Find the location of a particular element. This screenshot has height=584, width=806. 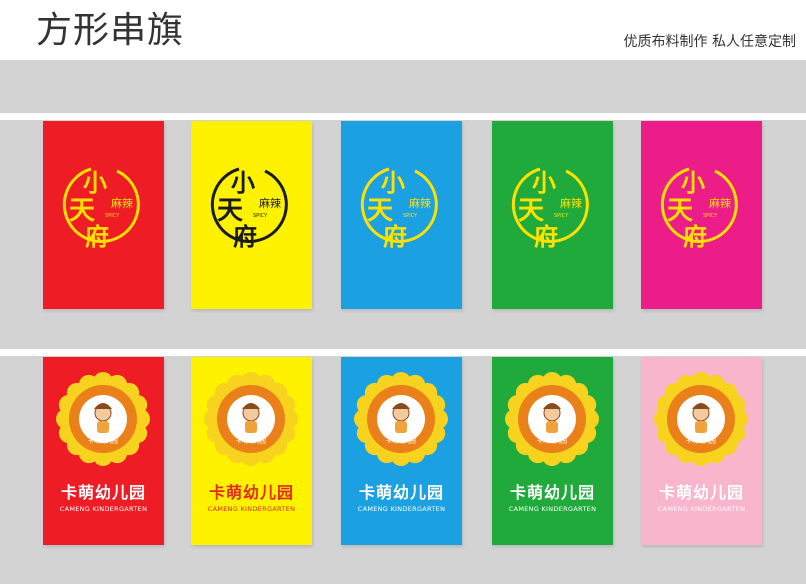

kindergarten-flag-blue: 卡萌幼儿园 卡萌幼儿园 CAMENG KINDERGARTEN is located at coordinates (401, 451).